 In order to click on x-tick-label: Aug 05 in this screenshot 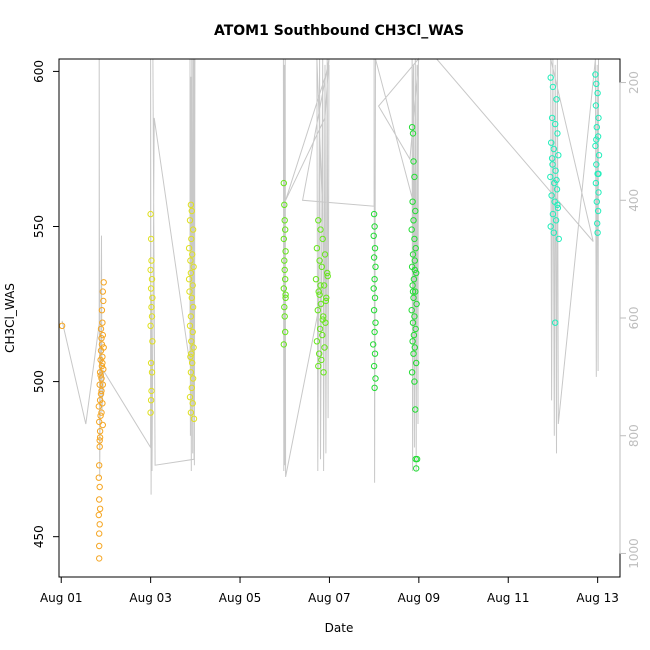, I will do `click(240, 598)`.